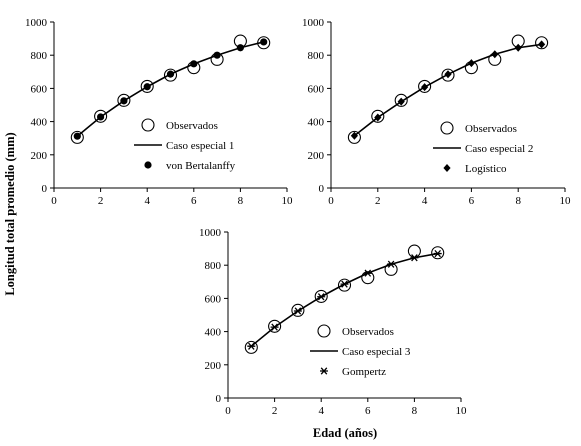 This screenshot has height=446, width=581. I want to click on series-filled-circle, so click(170, 89).